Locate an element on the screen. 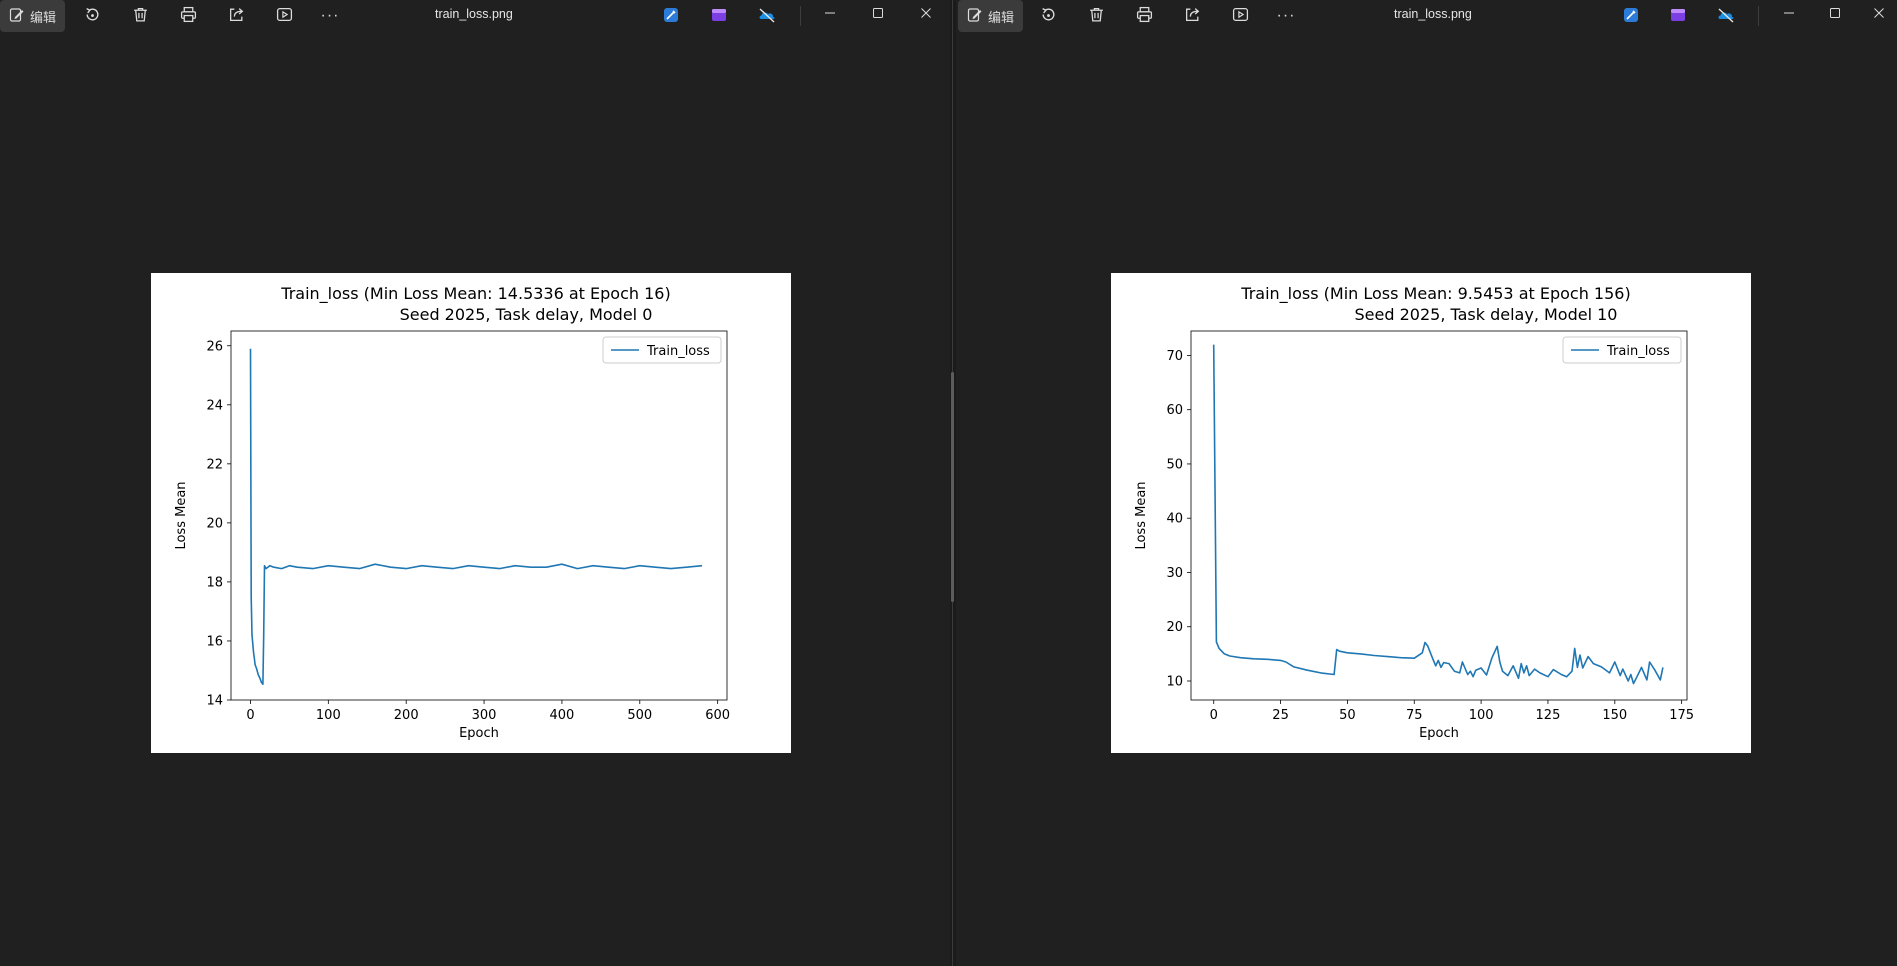 This screenshot has width=1897, height=966. y-tick-label: 14 is located at coordinates (214, 701).